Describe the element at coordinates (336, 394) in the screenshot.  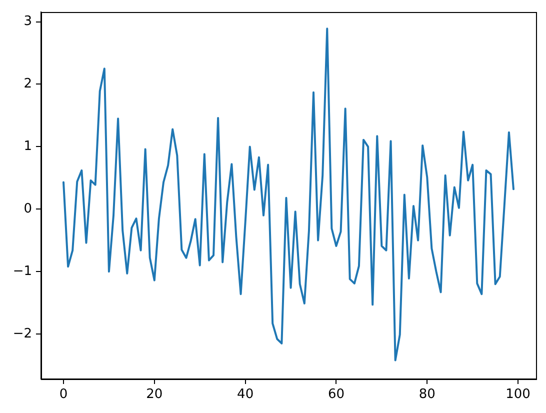
I see `x-tick-label: 60` at that location.